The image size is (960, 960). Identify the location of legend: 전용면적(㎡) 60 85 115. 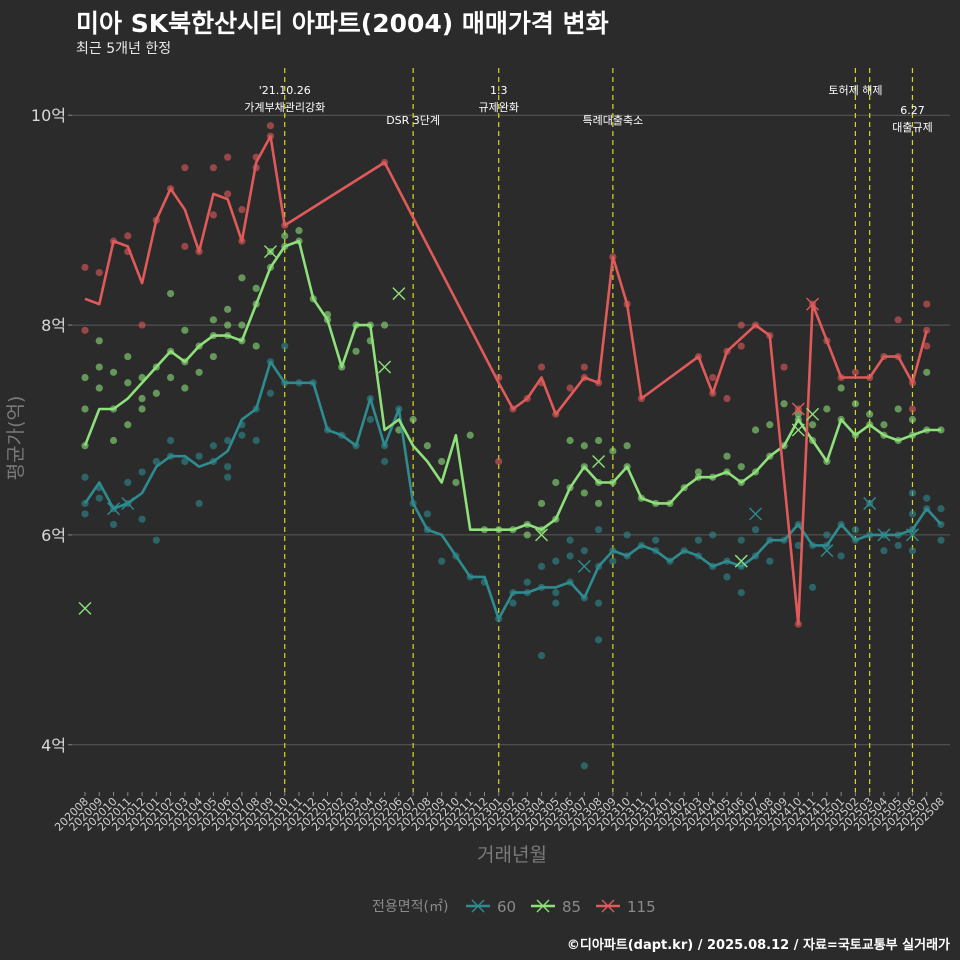
(514, 907).